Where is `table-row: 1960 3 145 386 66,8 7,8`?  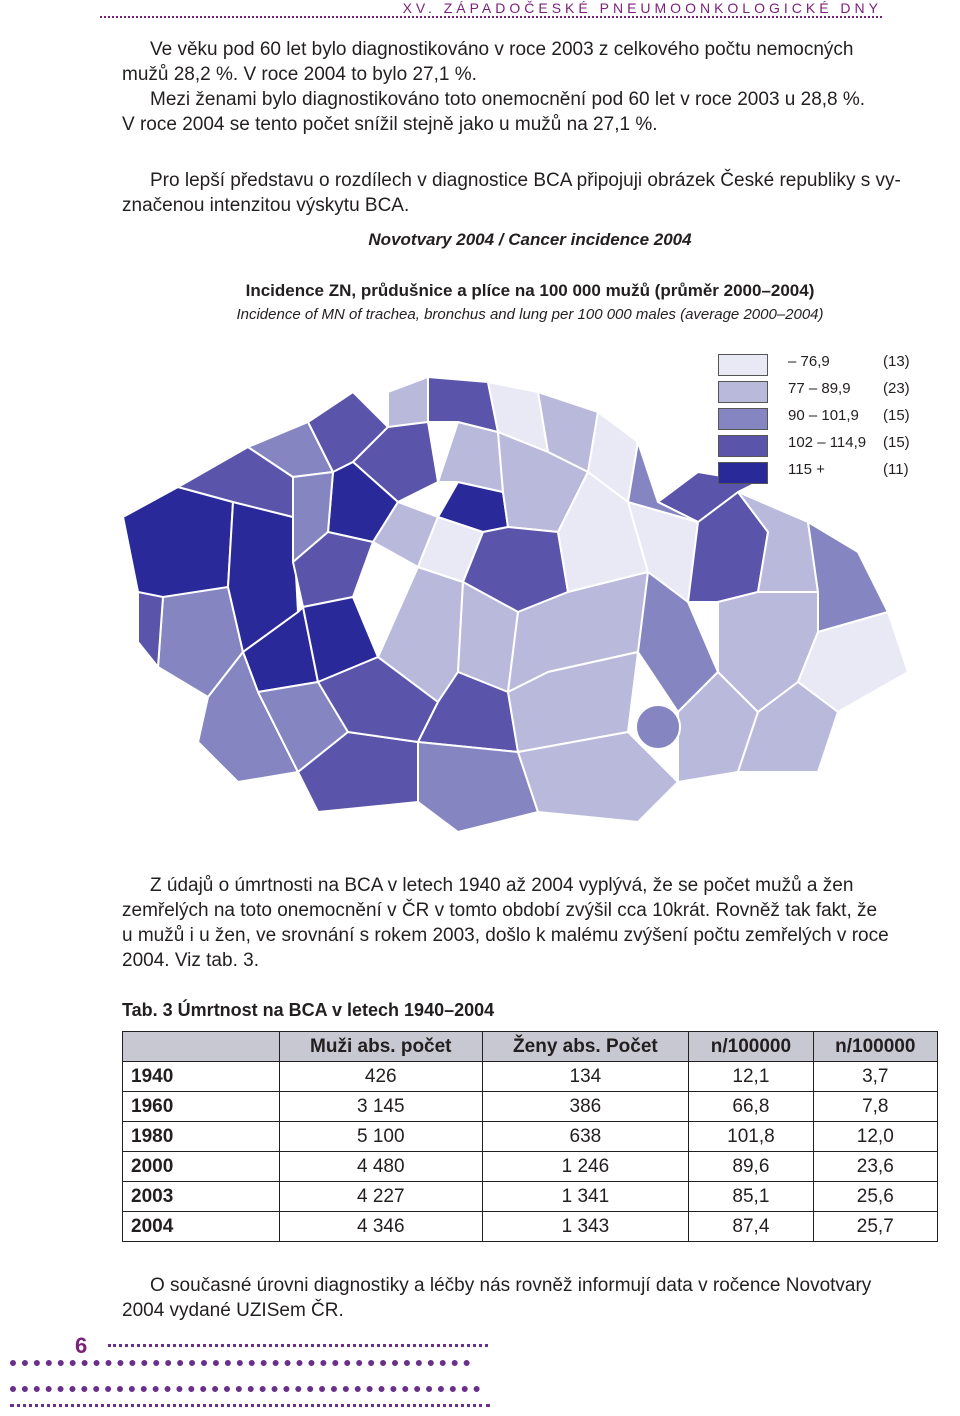
table-row: 1960 3 145 386 66,8 7,8 is located at coordinates (530, 1106).